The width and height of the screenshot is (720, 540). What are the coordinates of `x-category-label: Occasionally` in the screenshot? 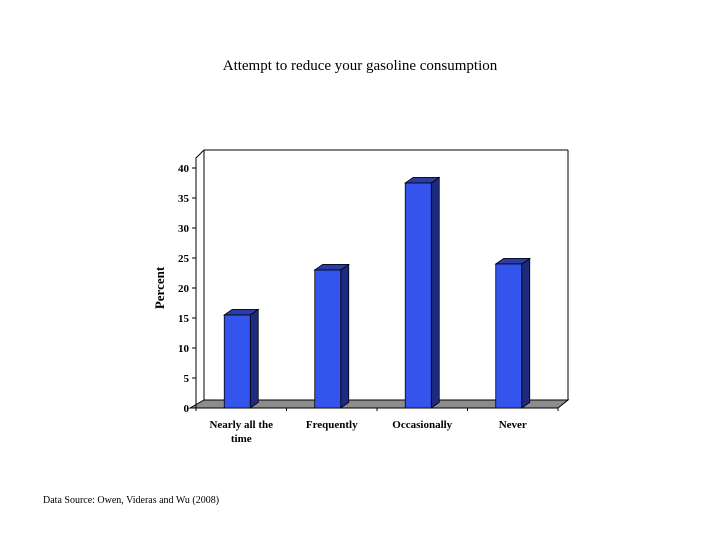 It's located at (422, 425).